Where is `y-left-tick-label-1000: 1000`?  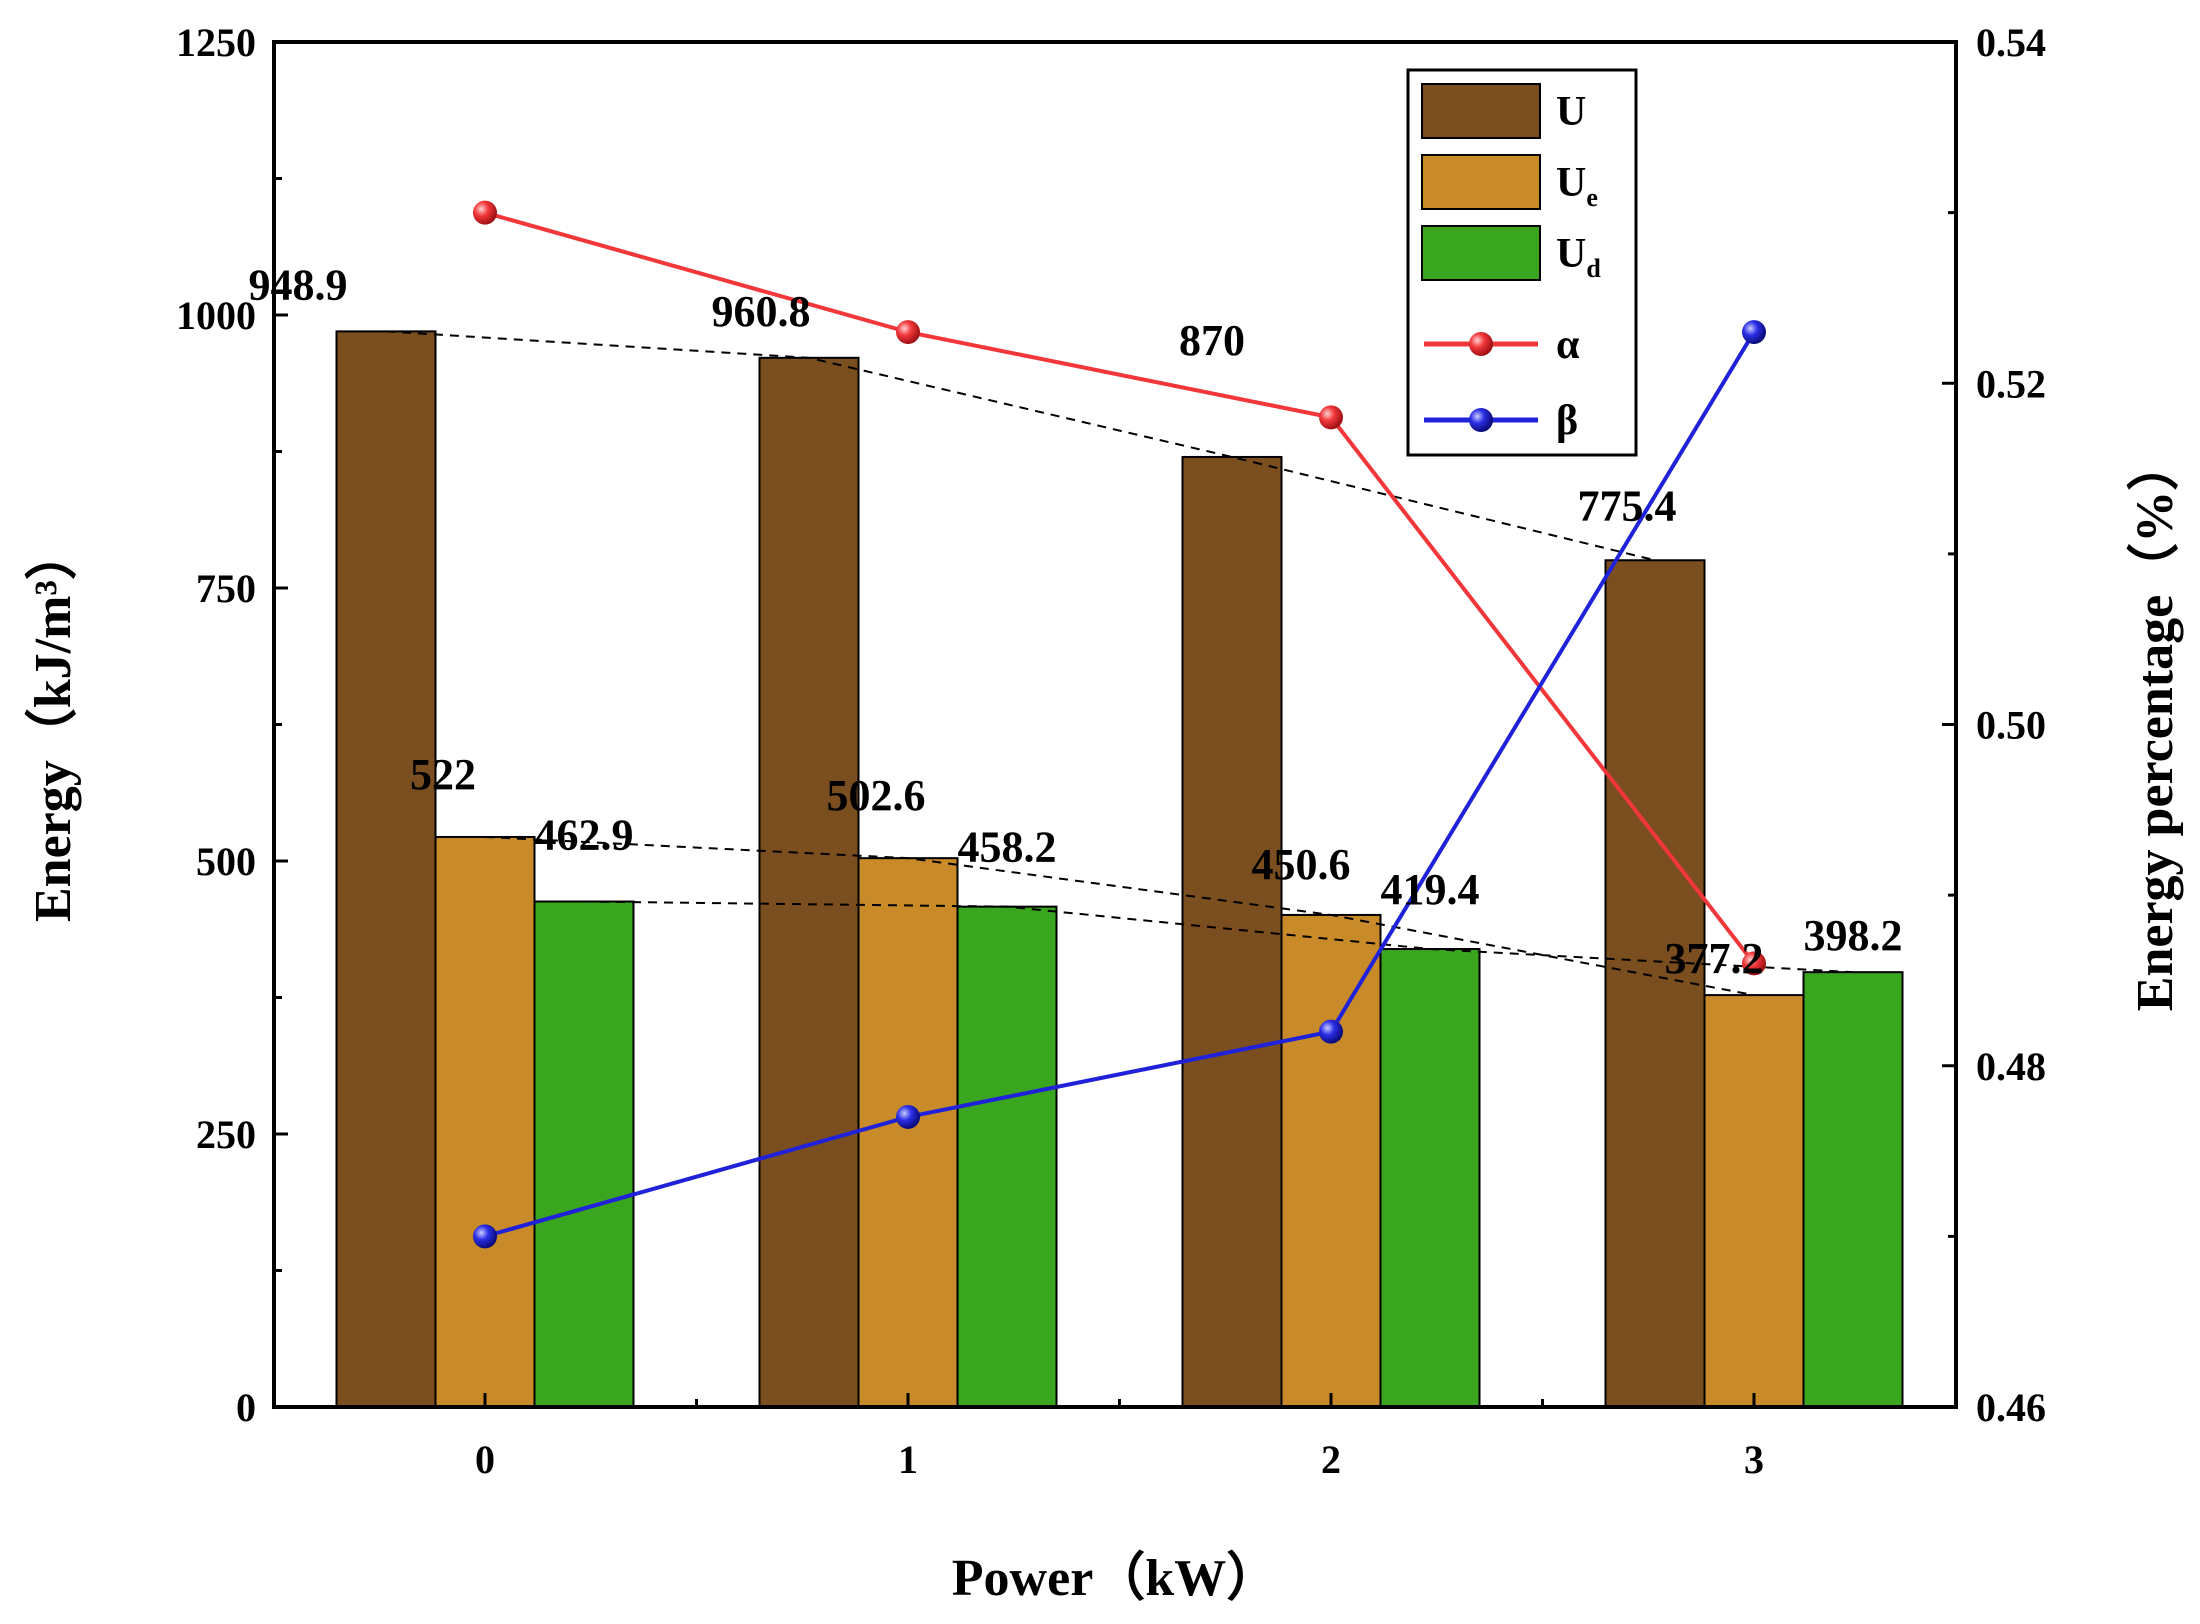
y-left-tick-label-1000: 1000 is located at coordinates (216, 315).